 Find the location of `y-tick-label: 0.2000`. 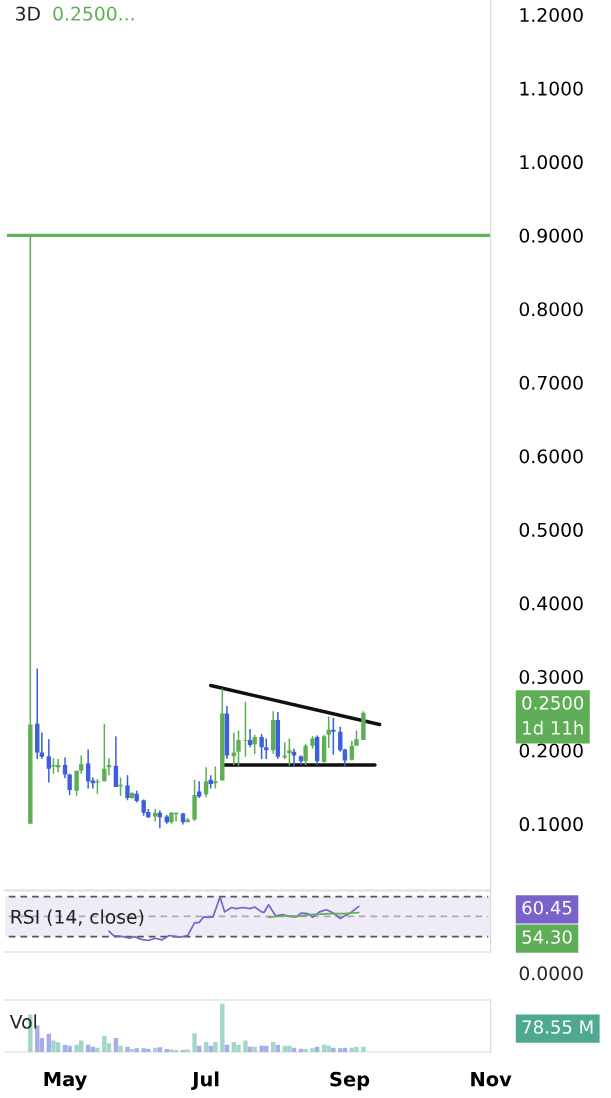

y-tick-label: 0.2000 is located at coordinates (551, 750).